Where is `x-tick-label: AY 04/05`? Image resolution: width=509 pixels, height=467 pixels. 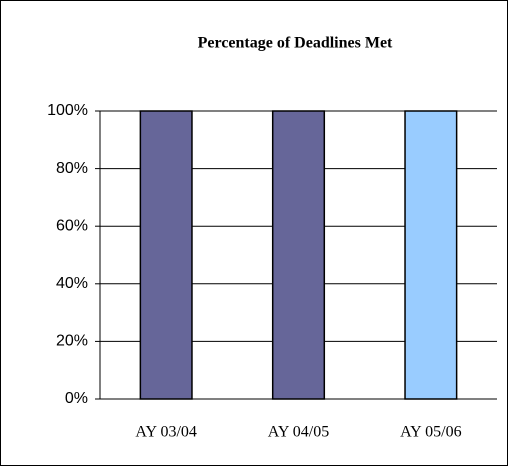 x-tick-label: AY 04/05 is located at coordinates (299, 432).